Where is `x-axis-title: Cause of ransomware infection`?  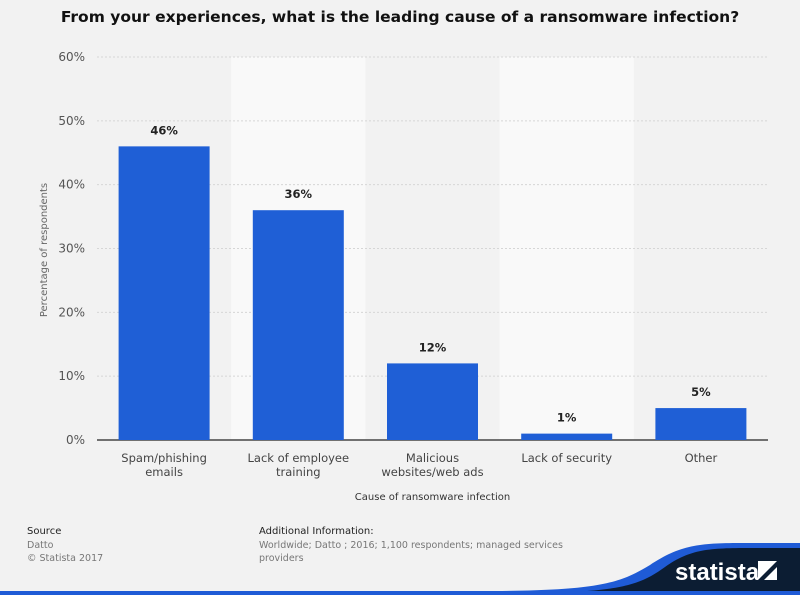 x-axis-title: Cause of ransomware infection is located at coordinates (432, 497).